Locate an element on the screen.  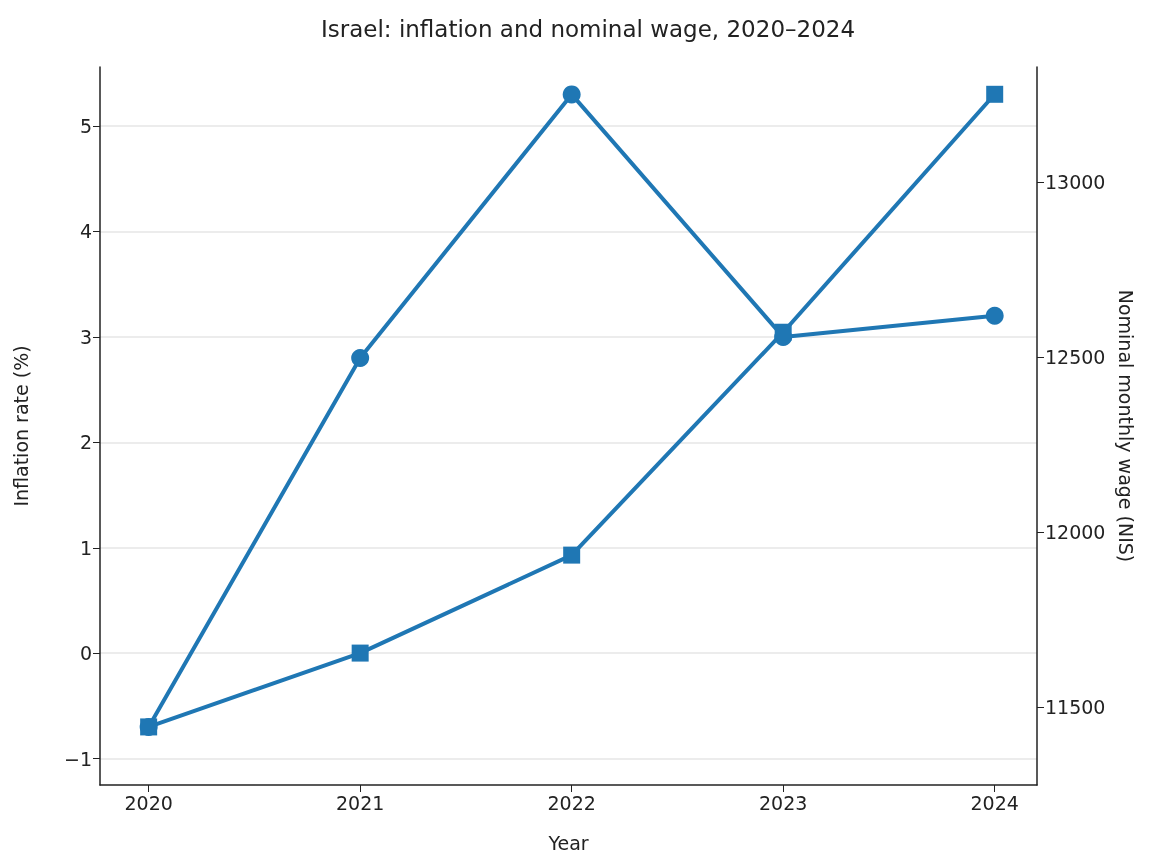
y2-tick-label: 13000 is located at coordinates (1075, 182).